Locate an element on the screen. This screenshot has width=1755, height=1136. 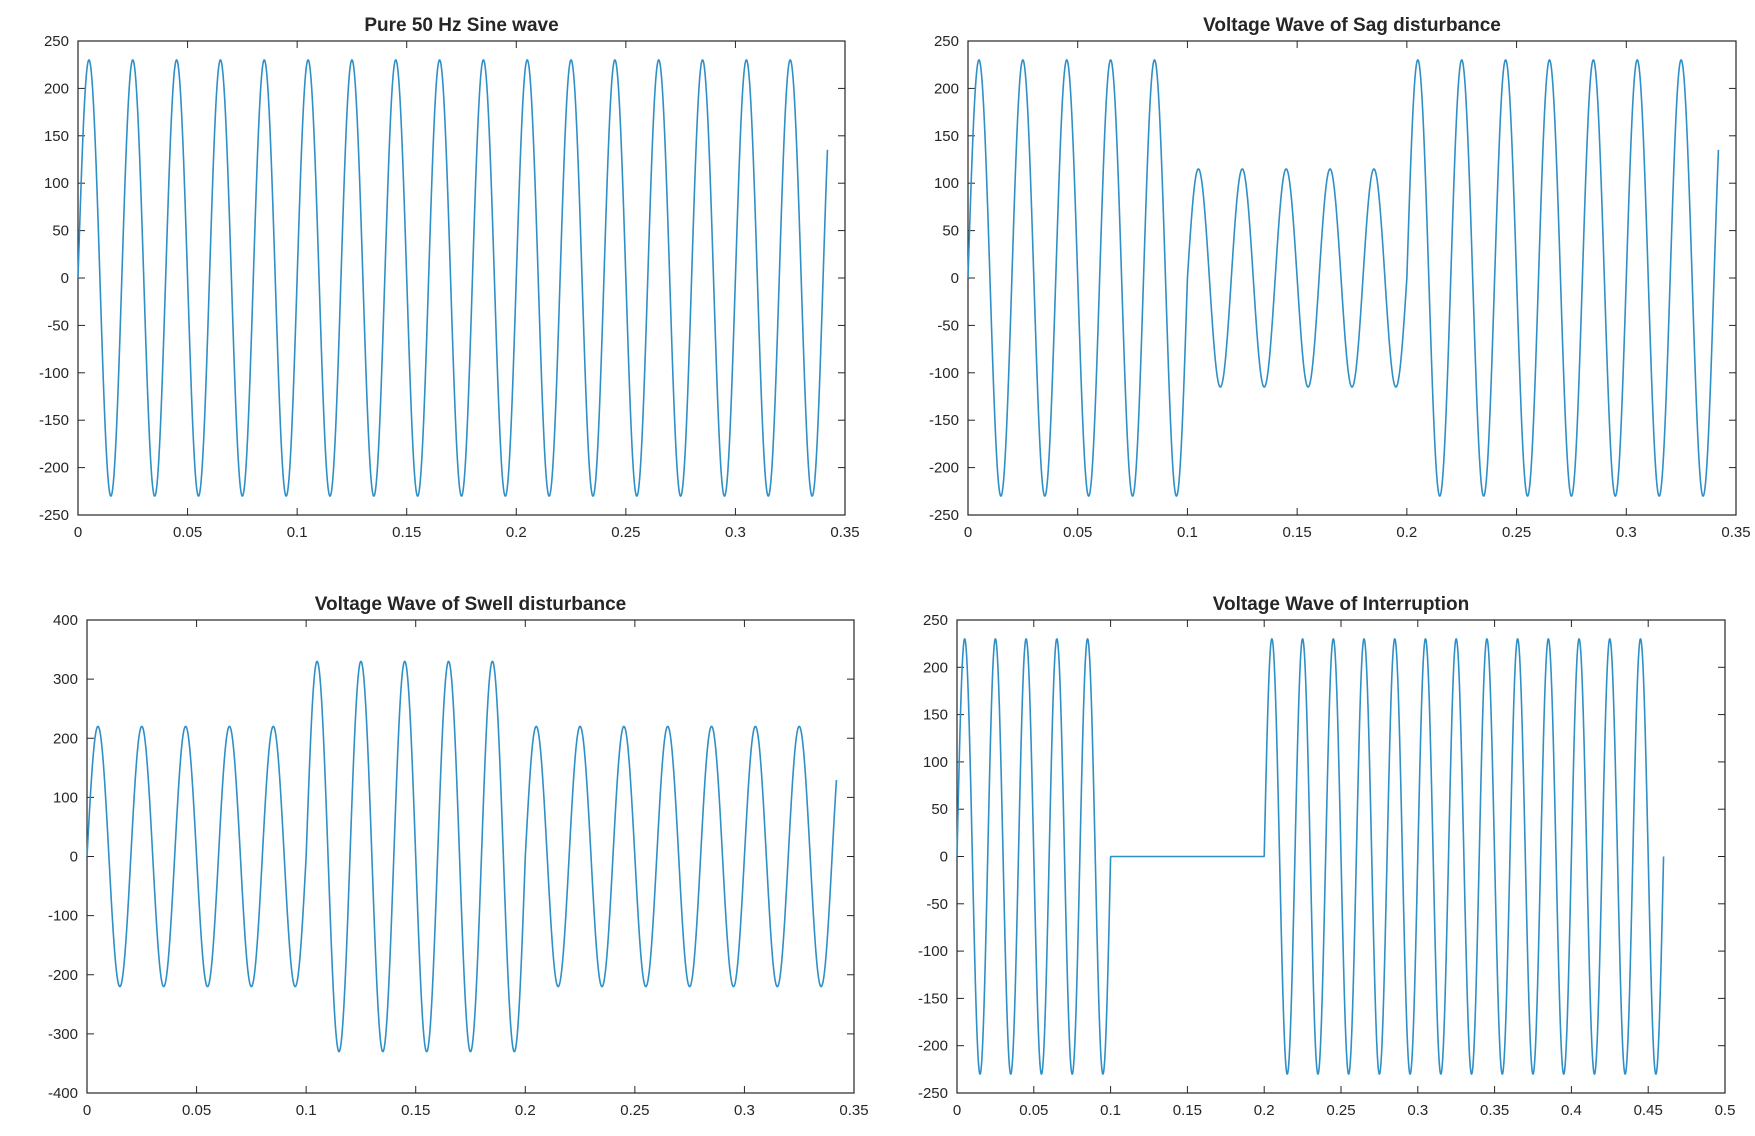
x-tick-label: 0.4 is located at coordinates (1571, 1110).